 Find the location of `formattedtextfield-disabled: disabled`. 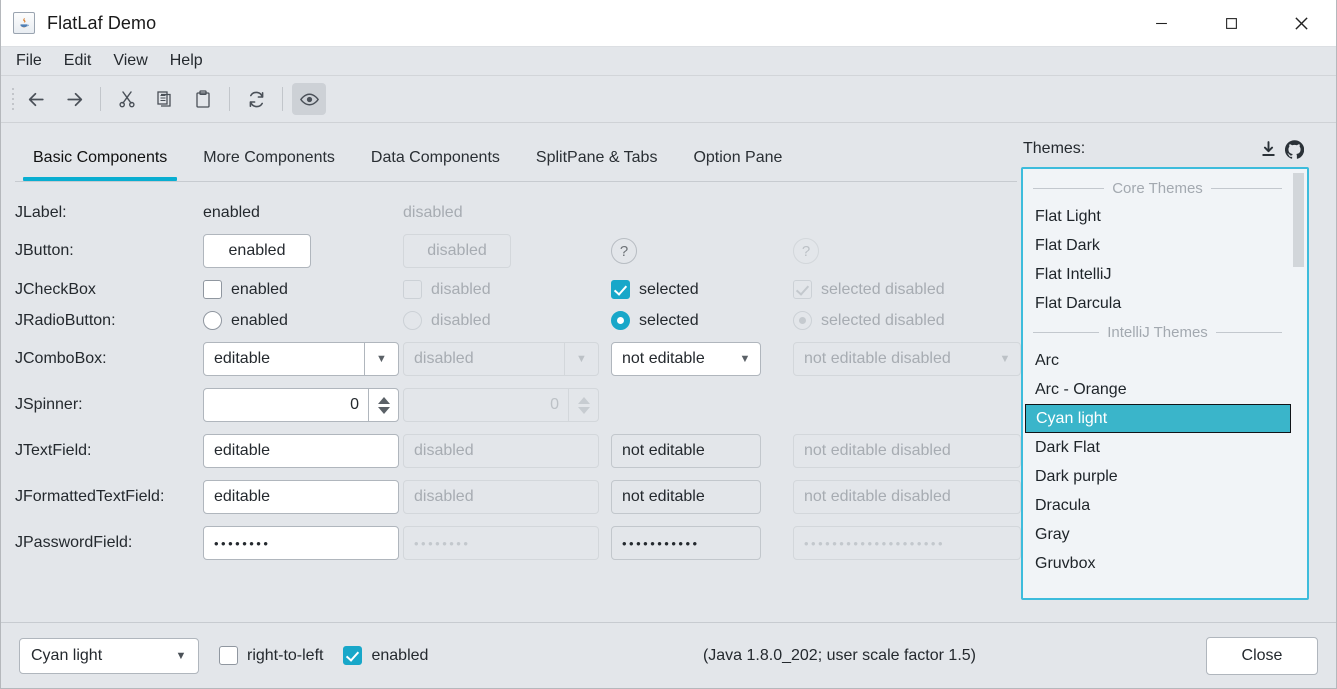

formattedtextfield-disabled: disabled is located at coordinates (501, 497).